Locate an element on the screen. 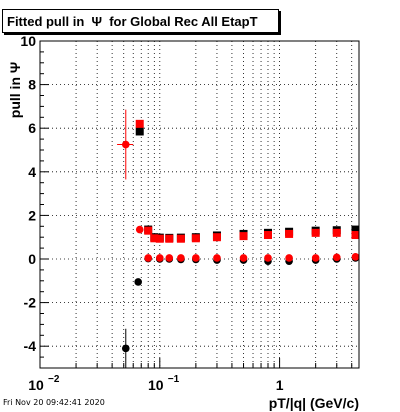  y-tick-label: 4 is located at coordinates (32, 172).